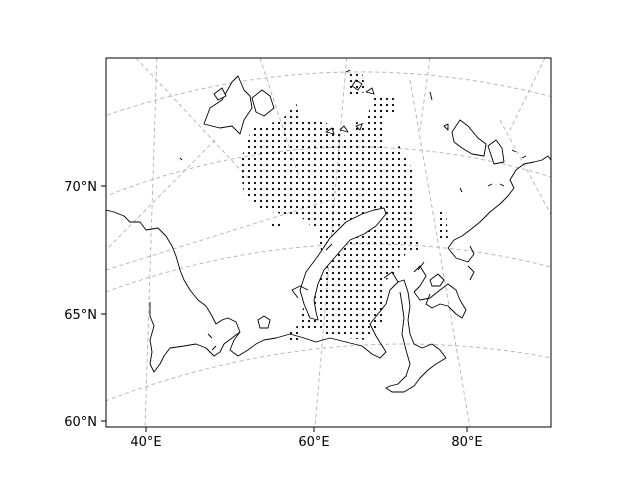  Describe the element at coordinates (440, 292) in the screenshot. I see `yamal-gydan-coast` at that location.